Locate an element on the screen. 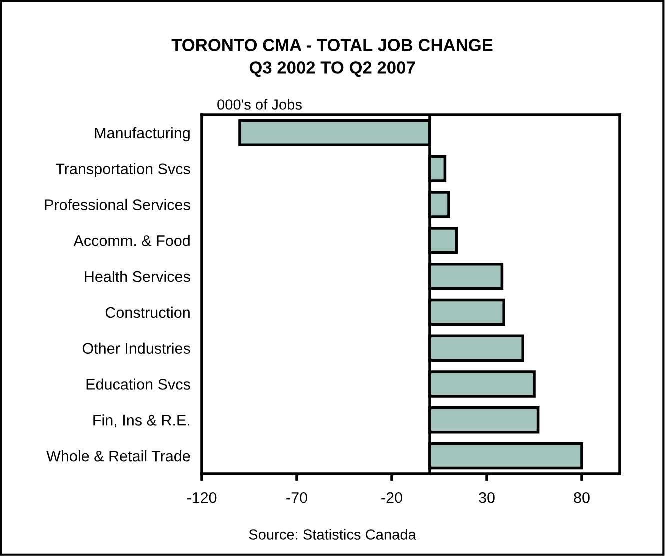  y-tick-label: Education Svcs is located at coordinates (138, 384).